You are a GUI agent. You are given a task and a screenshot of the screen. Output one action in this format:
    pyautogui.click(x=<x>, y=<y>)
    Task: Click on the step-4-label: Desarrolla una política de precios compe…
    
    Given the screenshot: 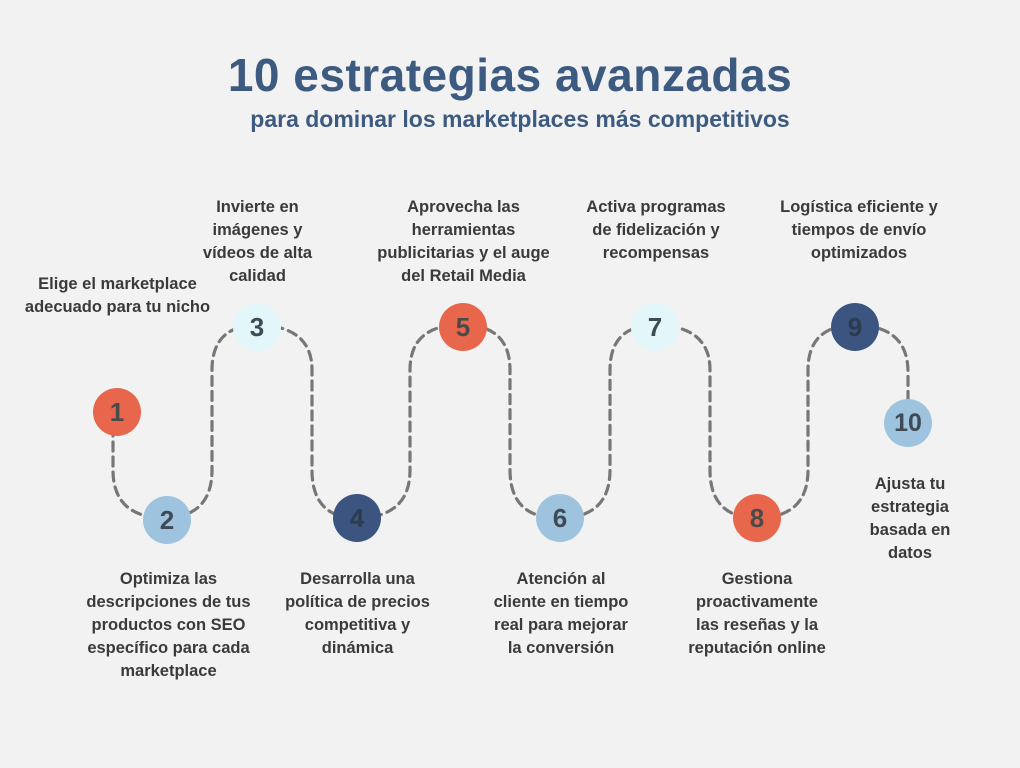 What is the action you would take?
    pyautogui.click(x=357, y=613)
    